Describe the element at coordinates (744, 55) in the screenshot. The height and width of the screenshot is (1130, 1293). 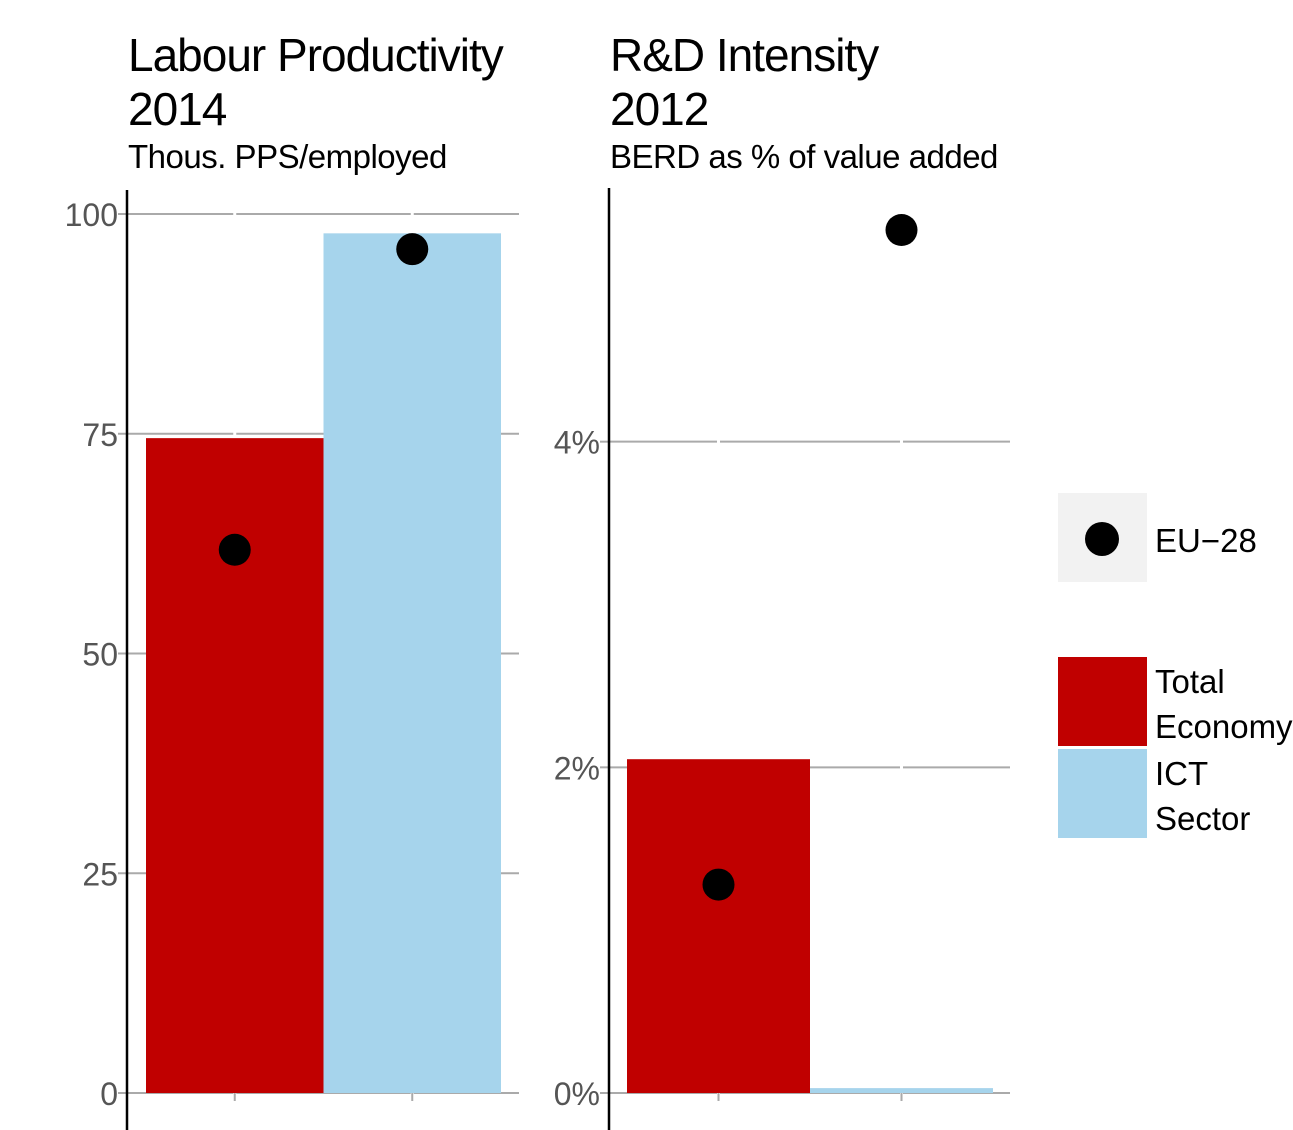
I see `chart2-title-main: R&D Intensity` at that location.